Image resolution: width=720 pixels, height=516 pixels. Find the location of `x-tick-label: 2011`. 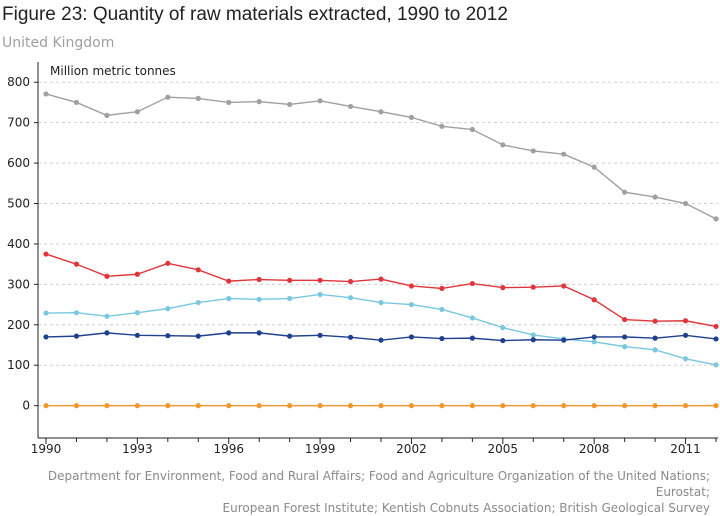

x-tick-label: 2011 is located at coordinates (685, 449).